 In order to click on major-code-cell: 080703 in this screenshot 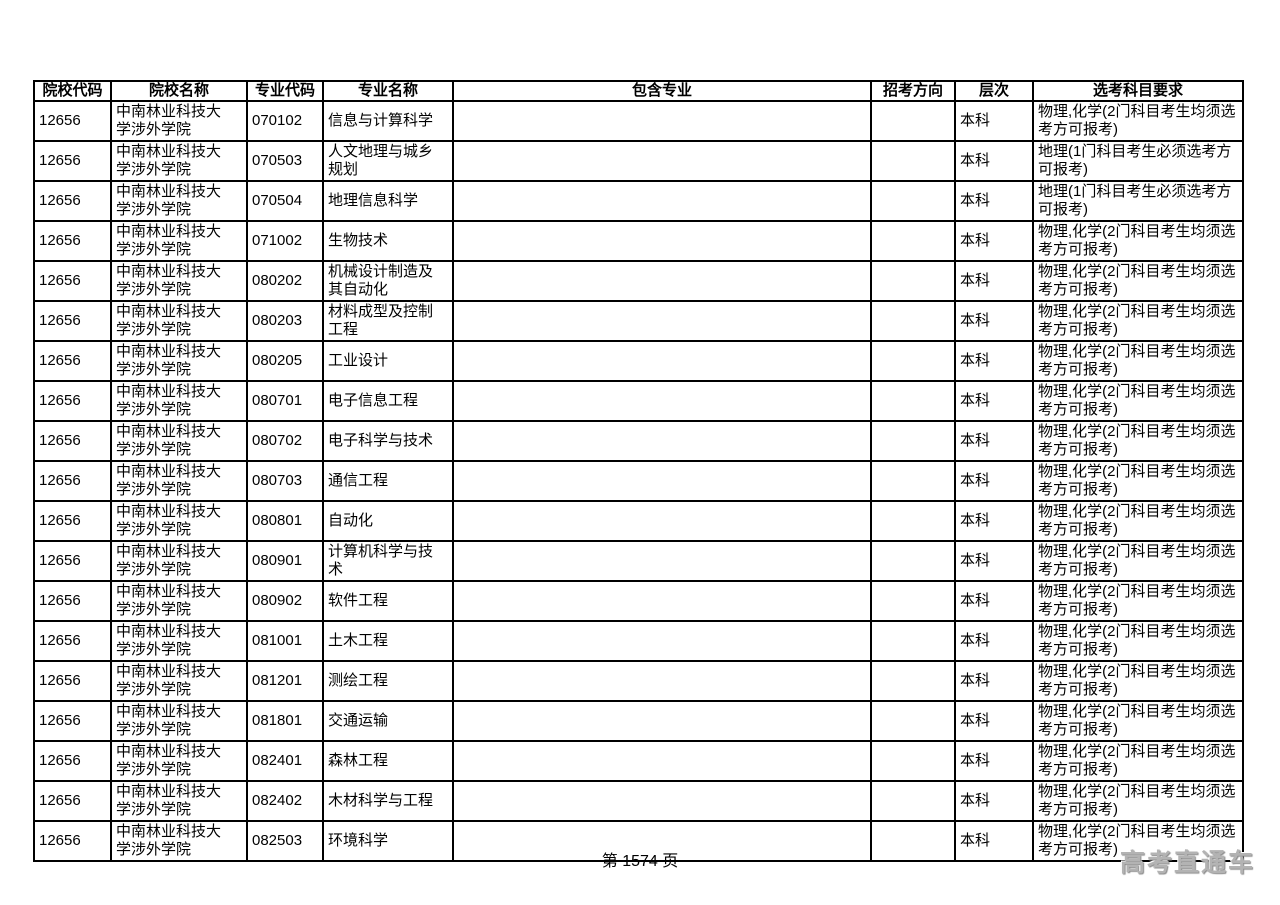, I will do `click(285, 481)`.